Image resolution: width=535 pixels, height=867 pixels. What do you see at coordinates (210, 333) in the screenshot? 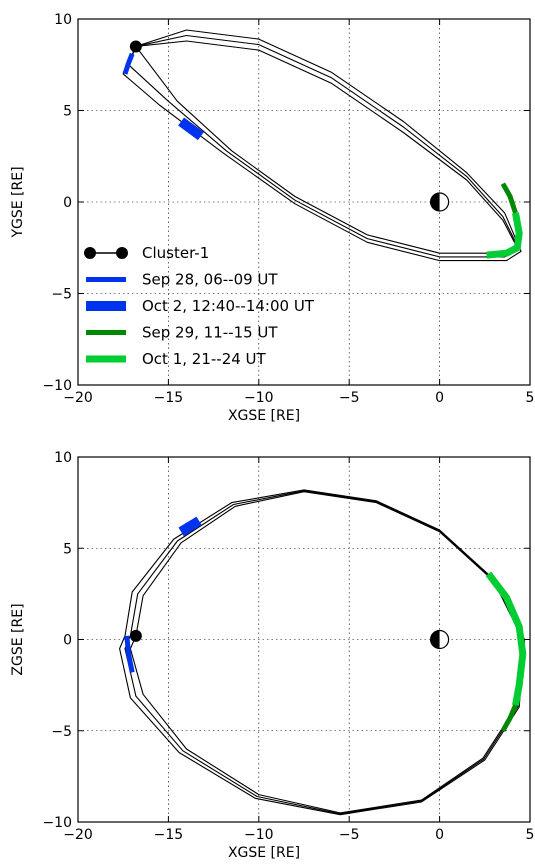
I see `legend-label: Sep 29, 11--15 UT` at bounding box center [210, 333].